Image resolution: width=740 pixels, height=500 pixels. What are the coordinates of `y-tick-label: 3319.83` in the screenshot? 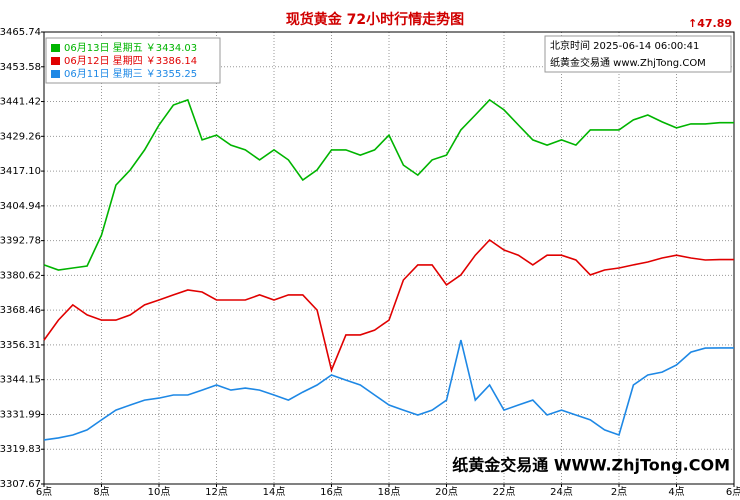 It's located at (20, 449).